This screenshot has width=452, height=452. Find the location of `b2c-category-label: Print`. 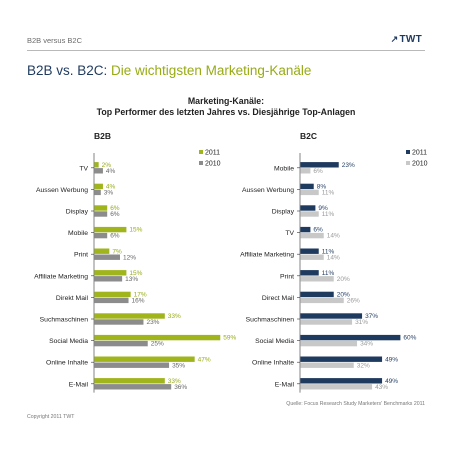

b2c-category-label: Print is located at coordinates (287, 276).